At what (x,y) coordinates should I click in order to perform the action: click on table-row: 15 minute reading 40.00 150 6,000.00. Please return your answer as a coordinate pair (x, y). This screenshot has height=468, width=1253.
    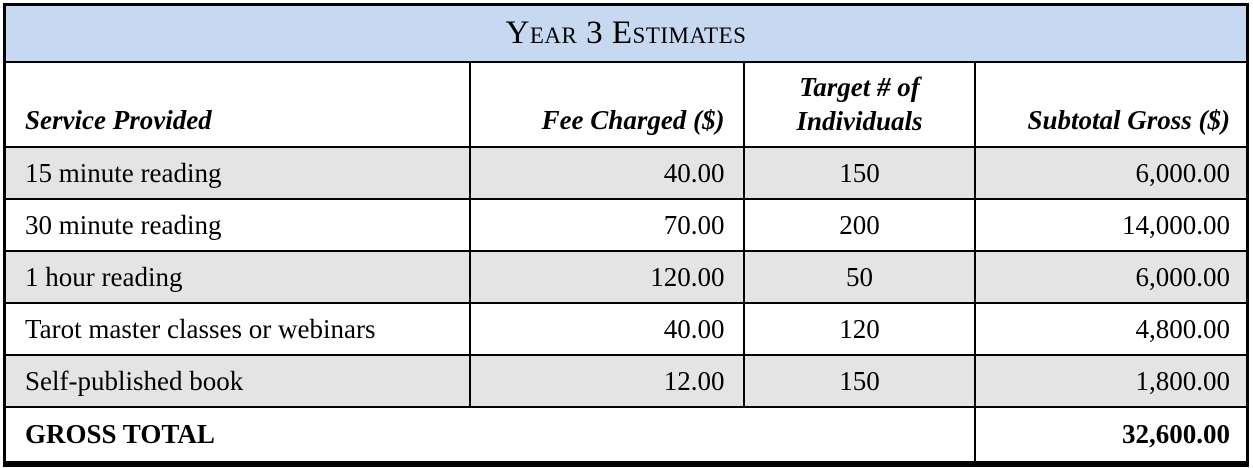
    Looking at the image, I should click on (626, 172).